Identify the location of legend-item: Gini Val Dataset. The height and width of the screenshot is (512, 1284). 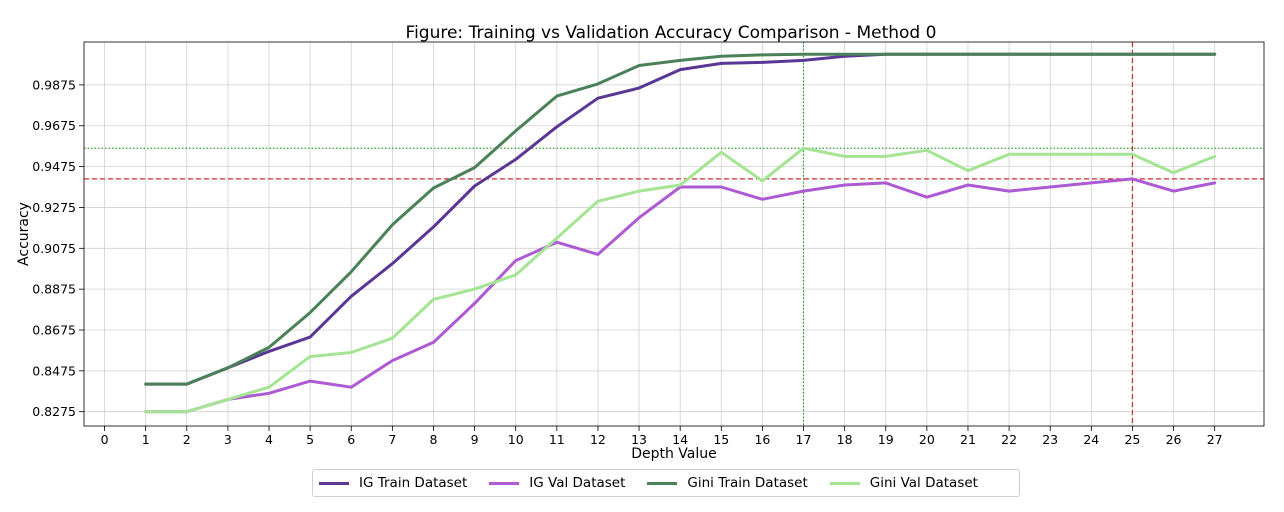
(903, 483).